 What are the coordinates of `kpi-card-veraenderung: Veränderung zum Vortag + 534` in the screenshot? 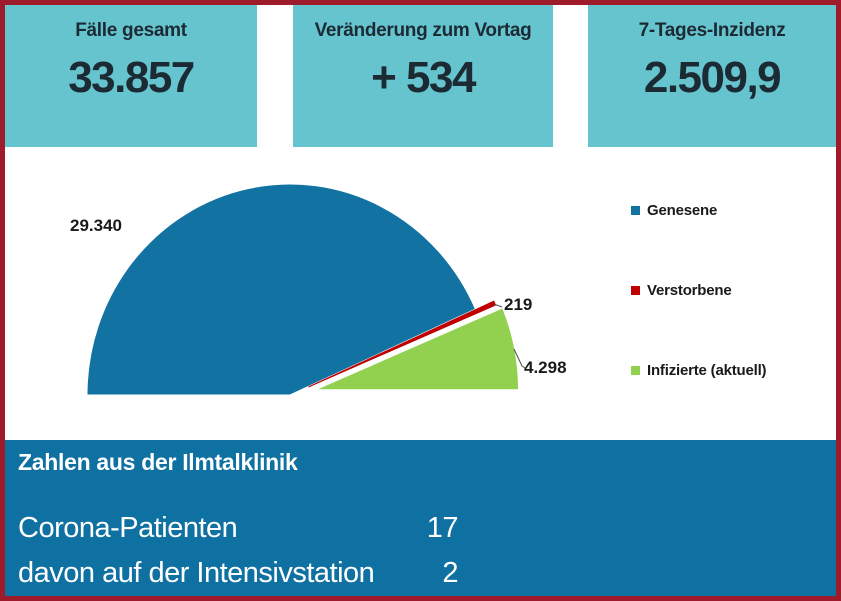 It's located at (423, 76).